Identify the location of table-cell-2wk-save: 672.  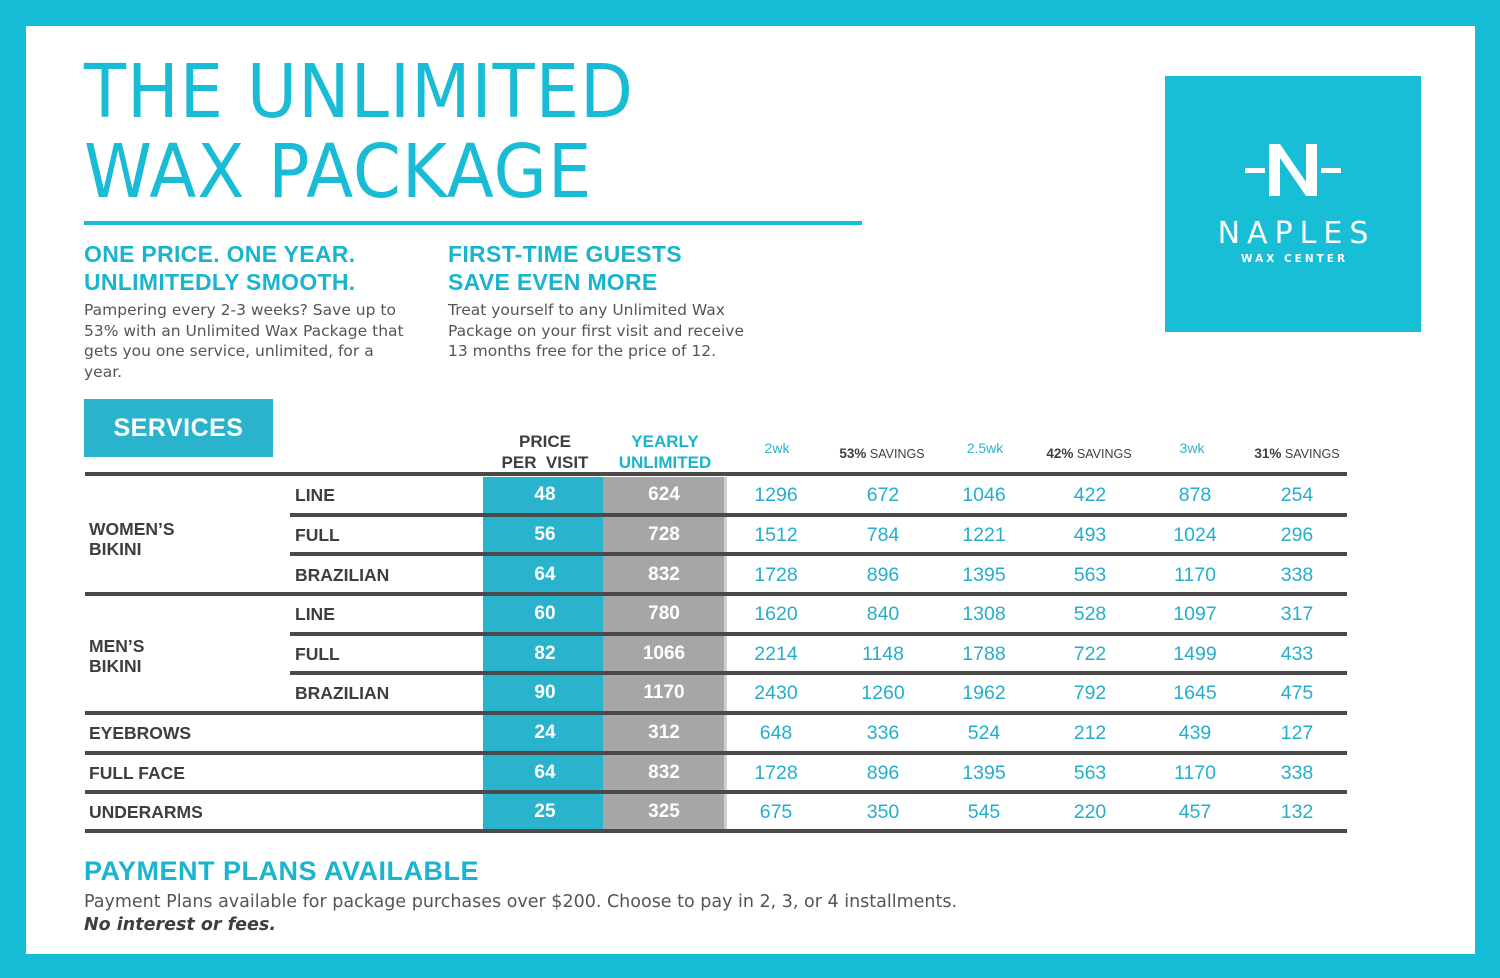
(883, 495).